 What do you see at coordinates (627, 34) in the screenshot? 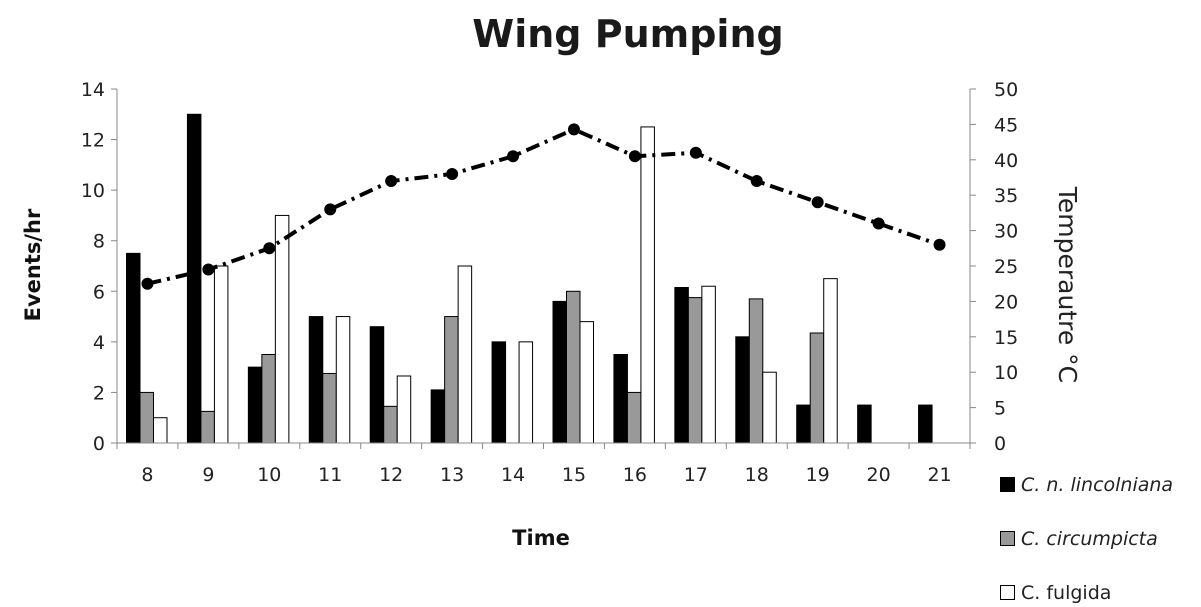
I see `chart-title: Wing Pumping` at bounding box center [627, 34].